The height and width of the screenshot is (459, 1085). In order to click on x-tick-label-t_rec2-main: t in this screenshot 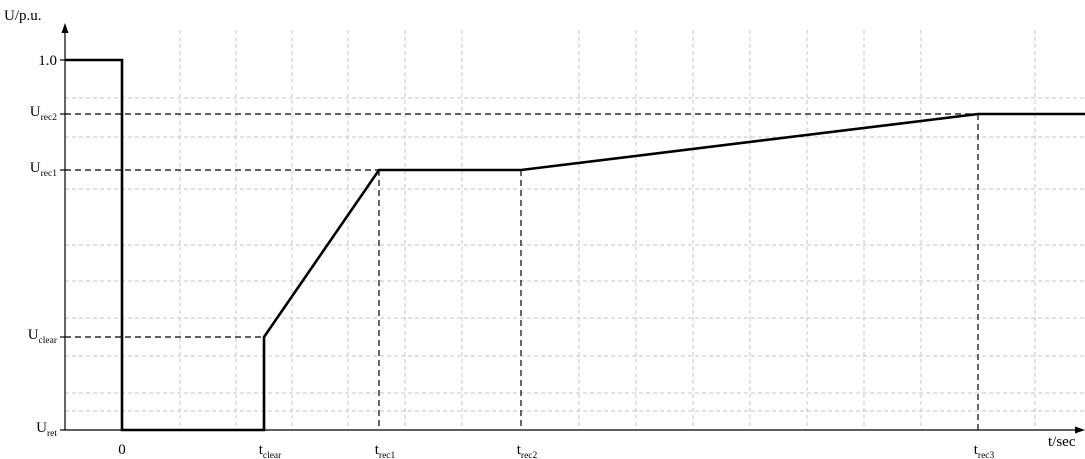, I will do `click(519, 450)`.